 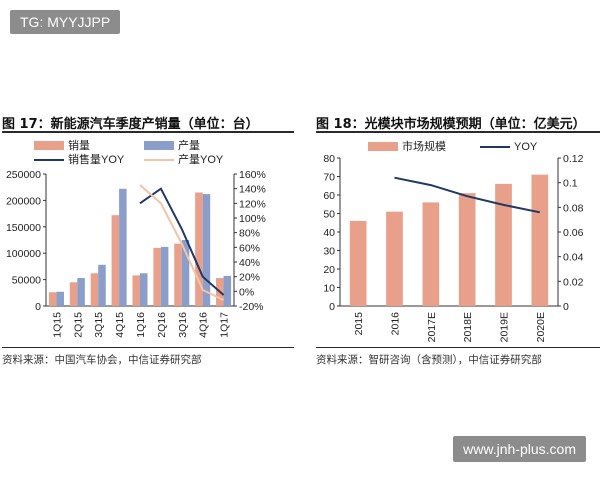 I want to click on legend-label-产量: 产量, so click(x=189, y=145).